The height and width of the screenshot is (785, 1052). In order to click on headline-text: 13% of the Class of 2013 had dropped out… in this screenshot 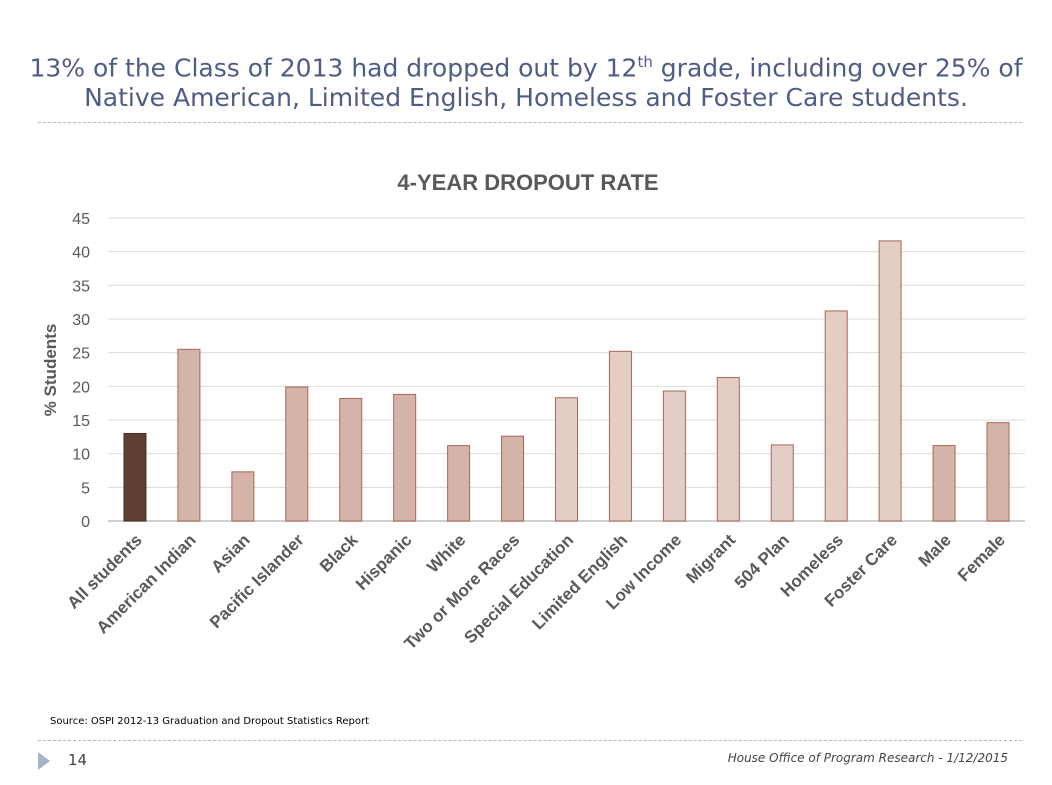, I will do `click(333, 68)`.